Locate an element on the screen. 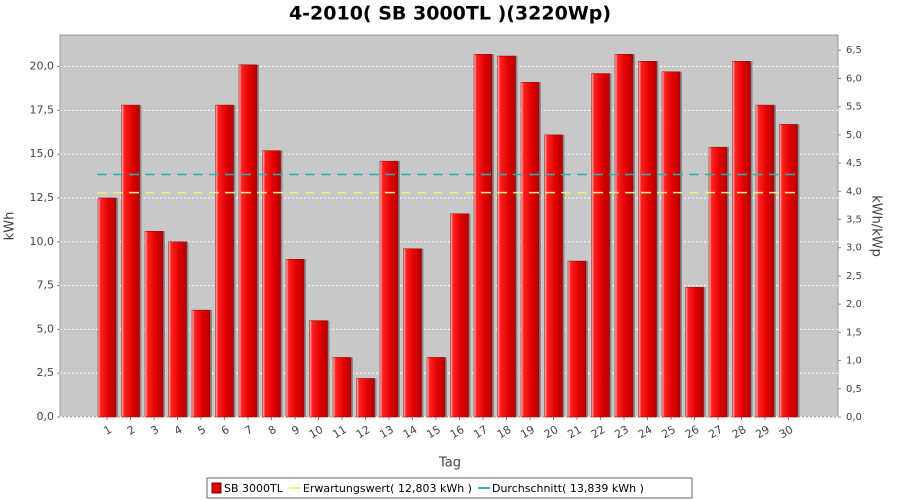  y2-tick-label: 4,0 is located at coordinates (854, 191).